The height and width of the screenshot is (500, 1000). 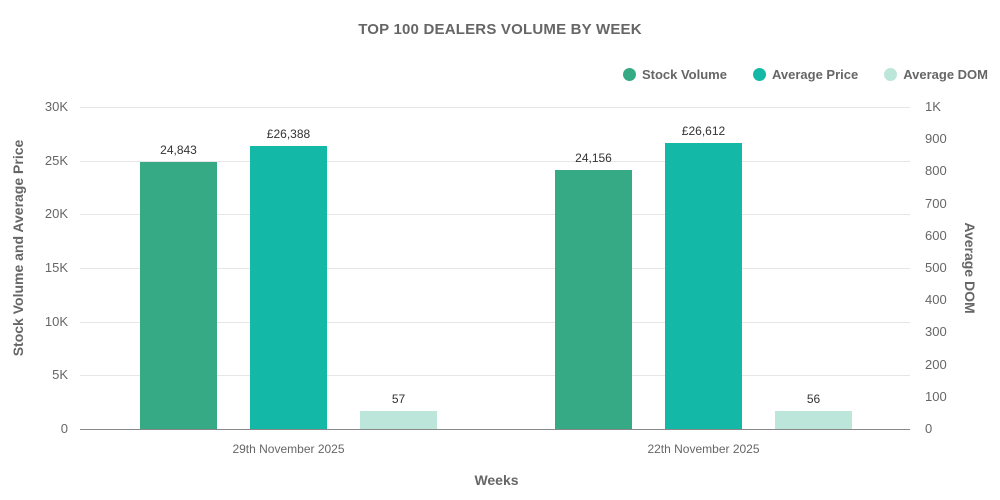 I want to click on y-tick-left: 0, so click(x=64, y=428).